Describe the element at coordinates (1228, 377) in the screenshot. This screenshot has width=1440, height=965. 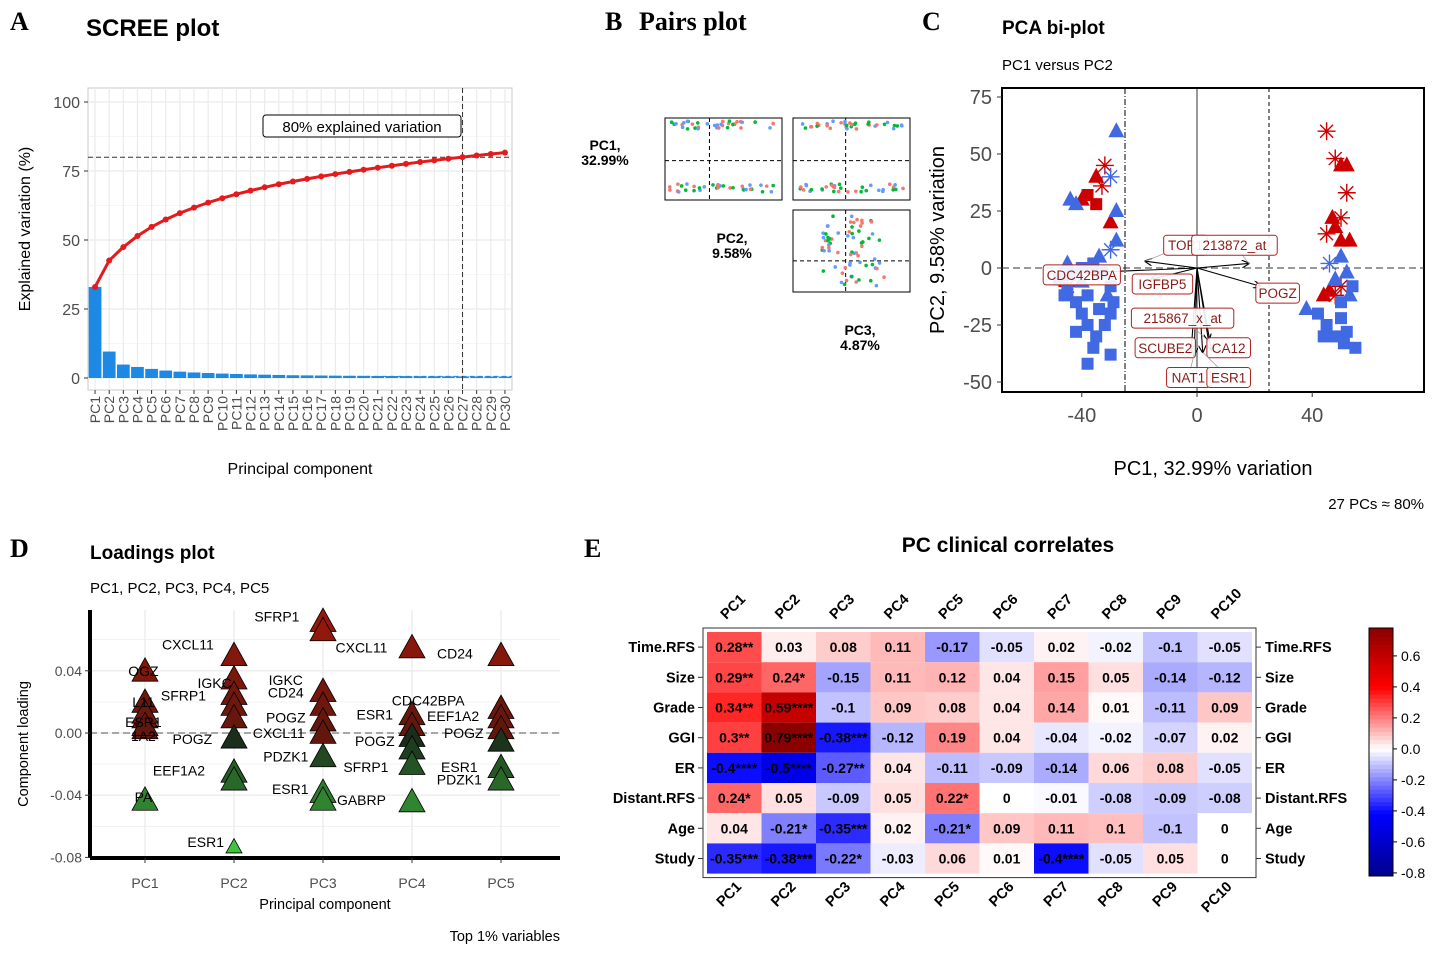
I see `biplot-loading-label: ESR1` at that location.